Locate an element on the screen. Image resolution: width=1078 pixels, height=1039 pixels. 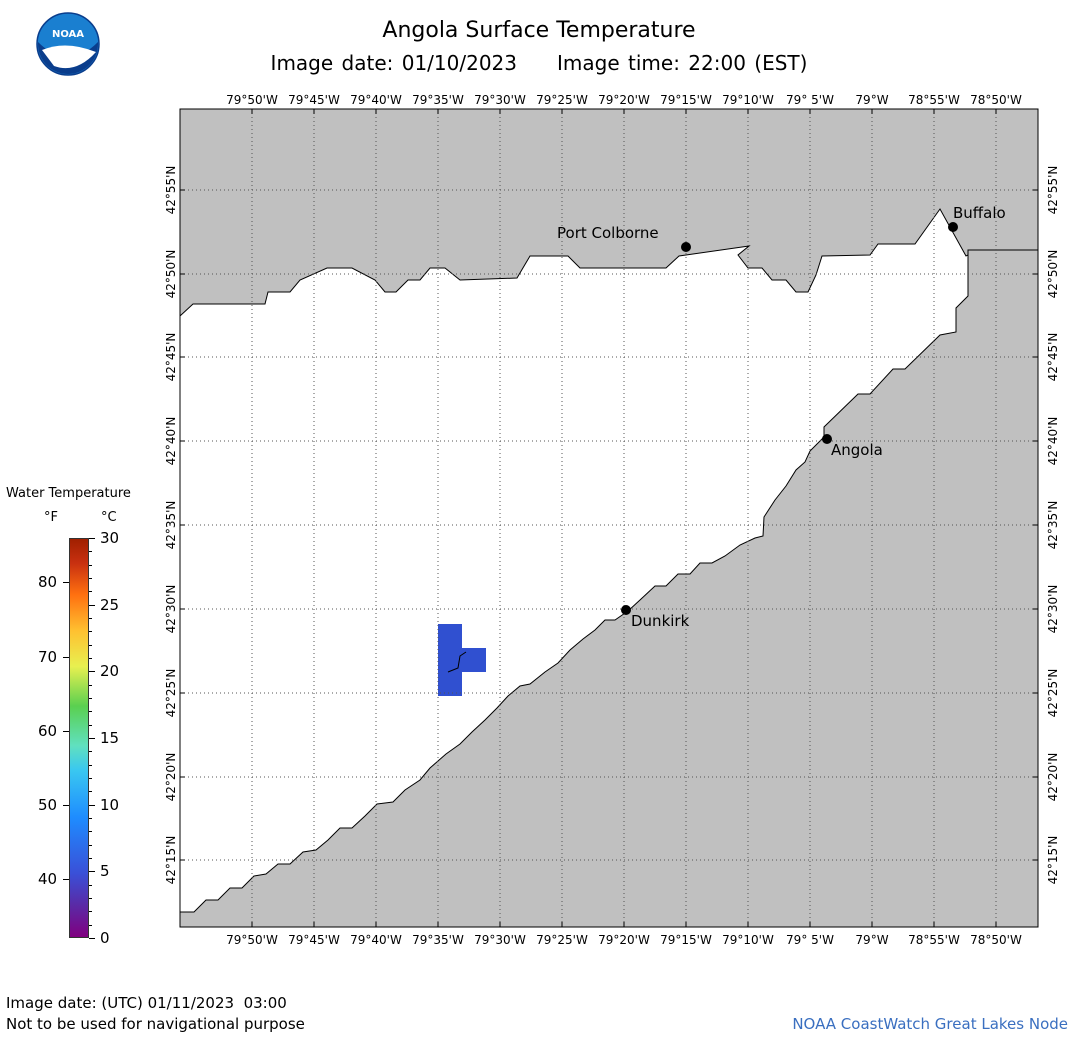
temperature-colorbar is located at coordinates (79, 738).